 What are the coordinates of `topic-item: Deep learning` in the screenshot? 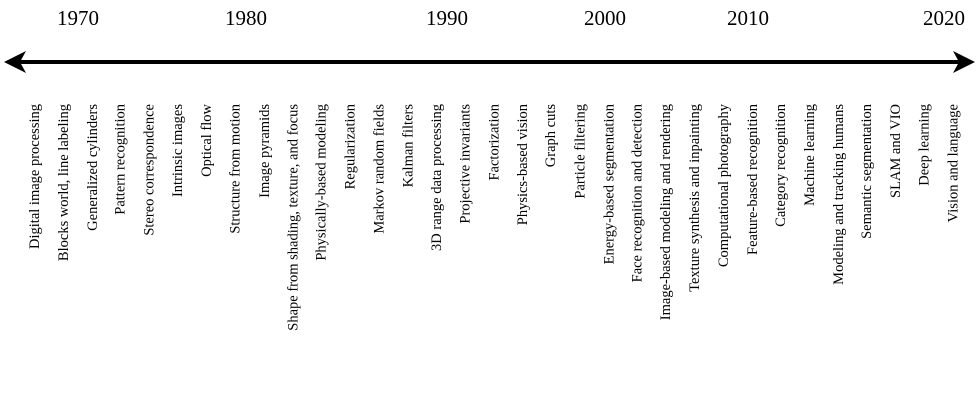 It's located at (925, 256).